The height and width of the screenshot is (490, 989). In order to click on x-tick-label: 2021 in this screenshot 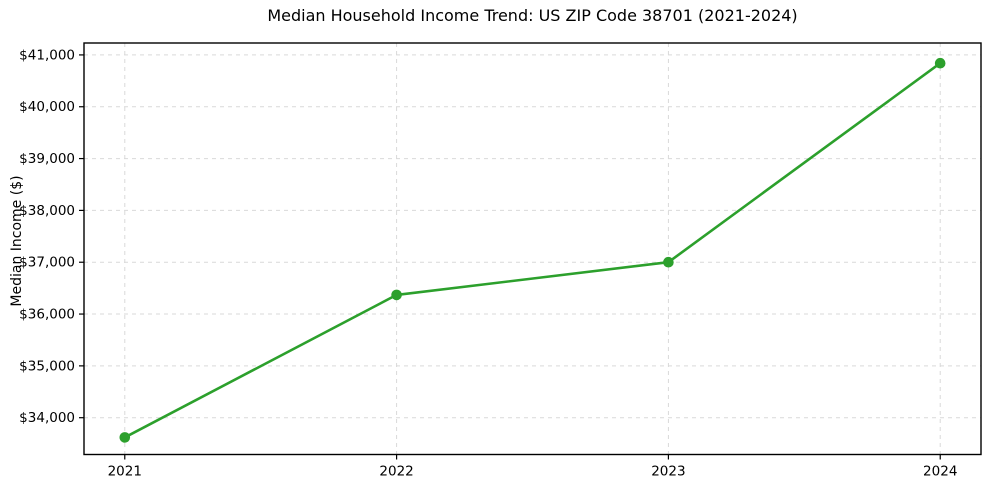, I will do `click(125, 472)`.